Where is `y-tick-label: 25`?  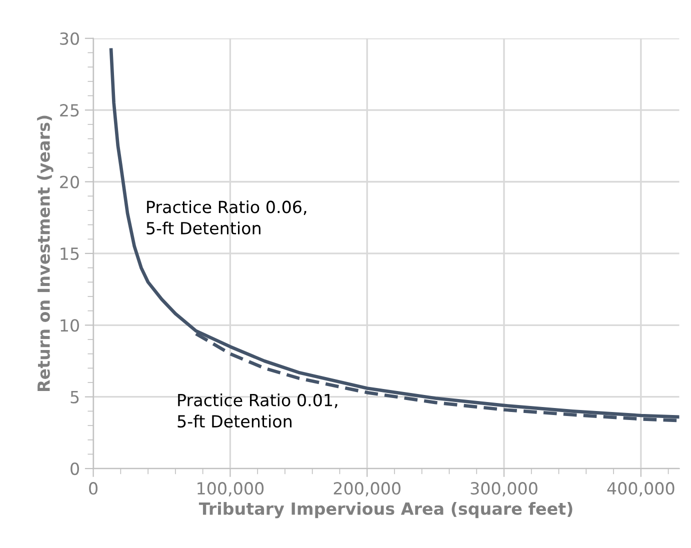
y-tick-label: 25 is located at coordinates (69, 110).